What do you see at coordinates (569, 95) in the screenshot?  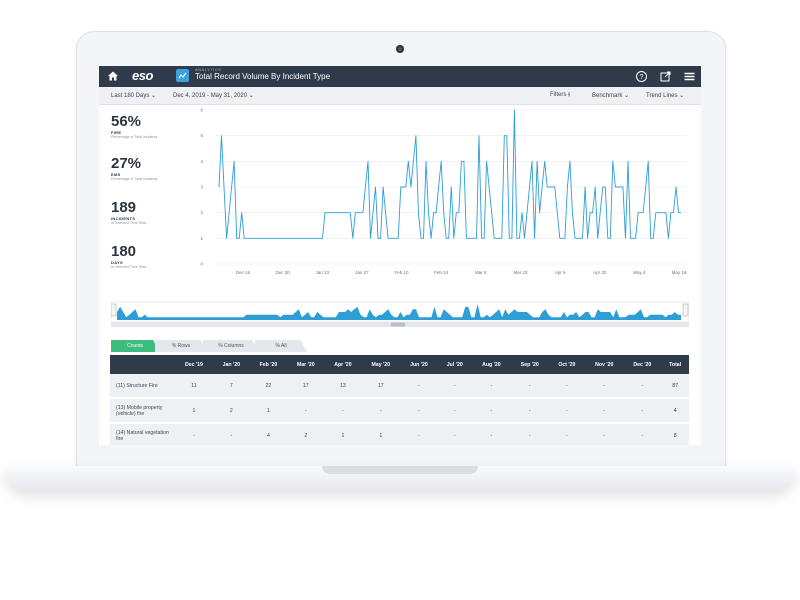 I see `filter-sliders-icon: ⫲` at bounding box center [569, 95].